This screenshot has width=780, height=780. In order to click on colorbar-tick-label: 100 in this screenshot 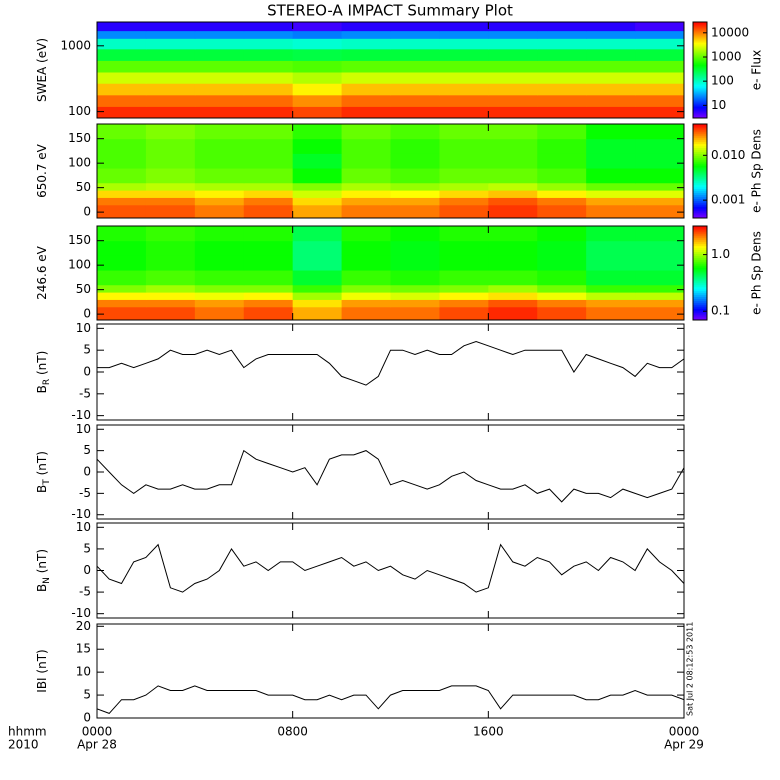, I will do `click(722, 81)`.